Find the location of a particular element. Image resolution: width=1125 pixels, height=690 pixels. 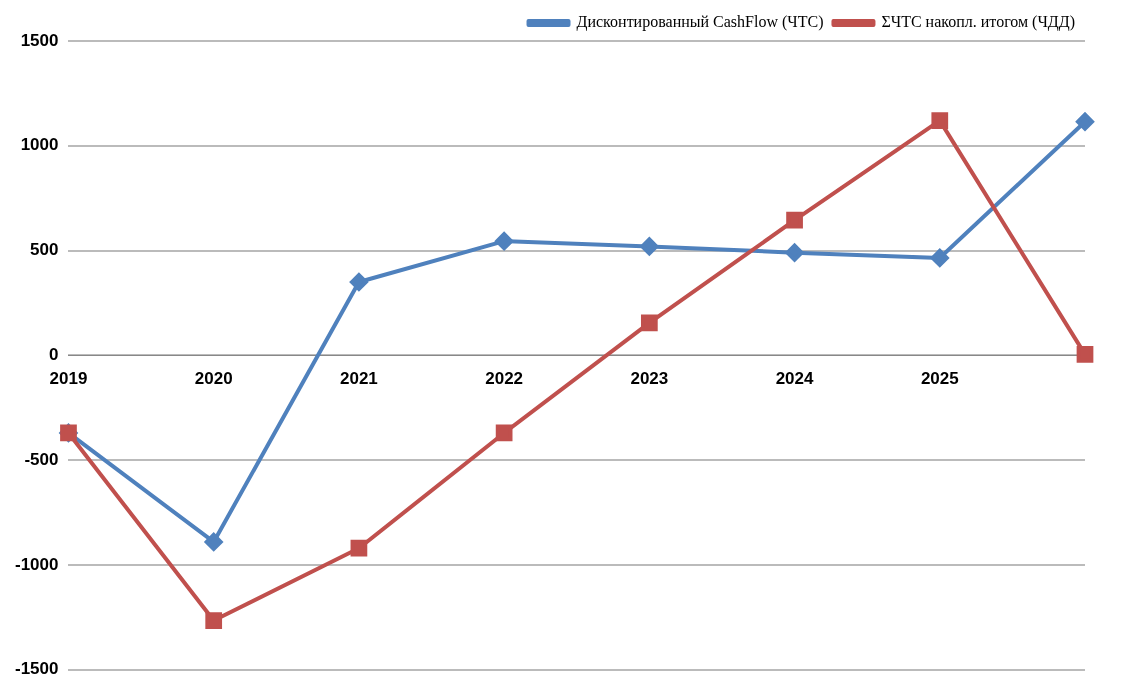

legend-label: ΣЧТС накопл. итогом (ЧДД) is located at coordinates (978, 22).